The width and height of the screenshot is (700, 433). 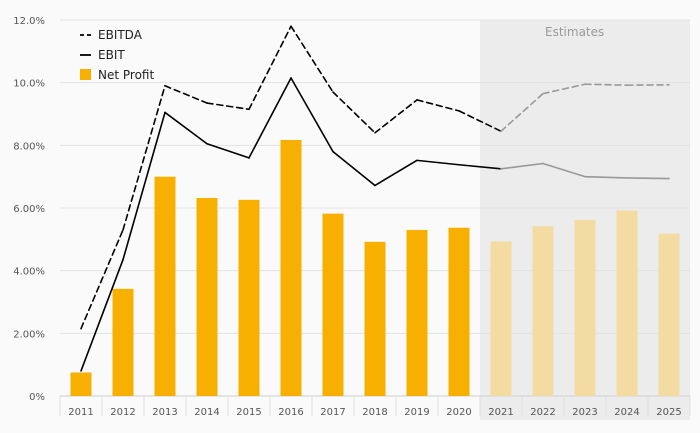 I want to click on ebitda-legend-label: EBITDA, so click(x=120, y=35).